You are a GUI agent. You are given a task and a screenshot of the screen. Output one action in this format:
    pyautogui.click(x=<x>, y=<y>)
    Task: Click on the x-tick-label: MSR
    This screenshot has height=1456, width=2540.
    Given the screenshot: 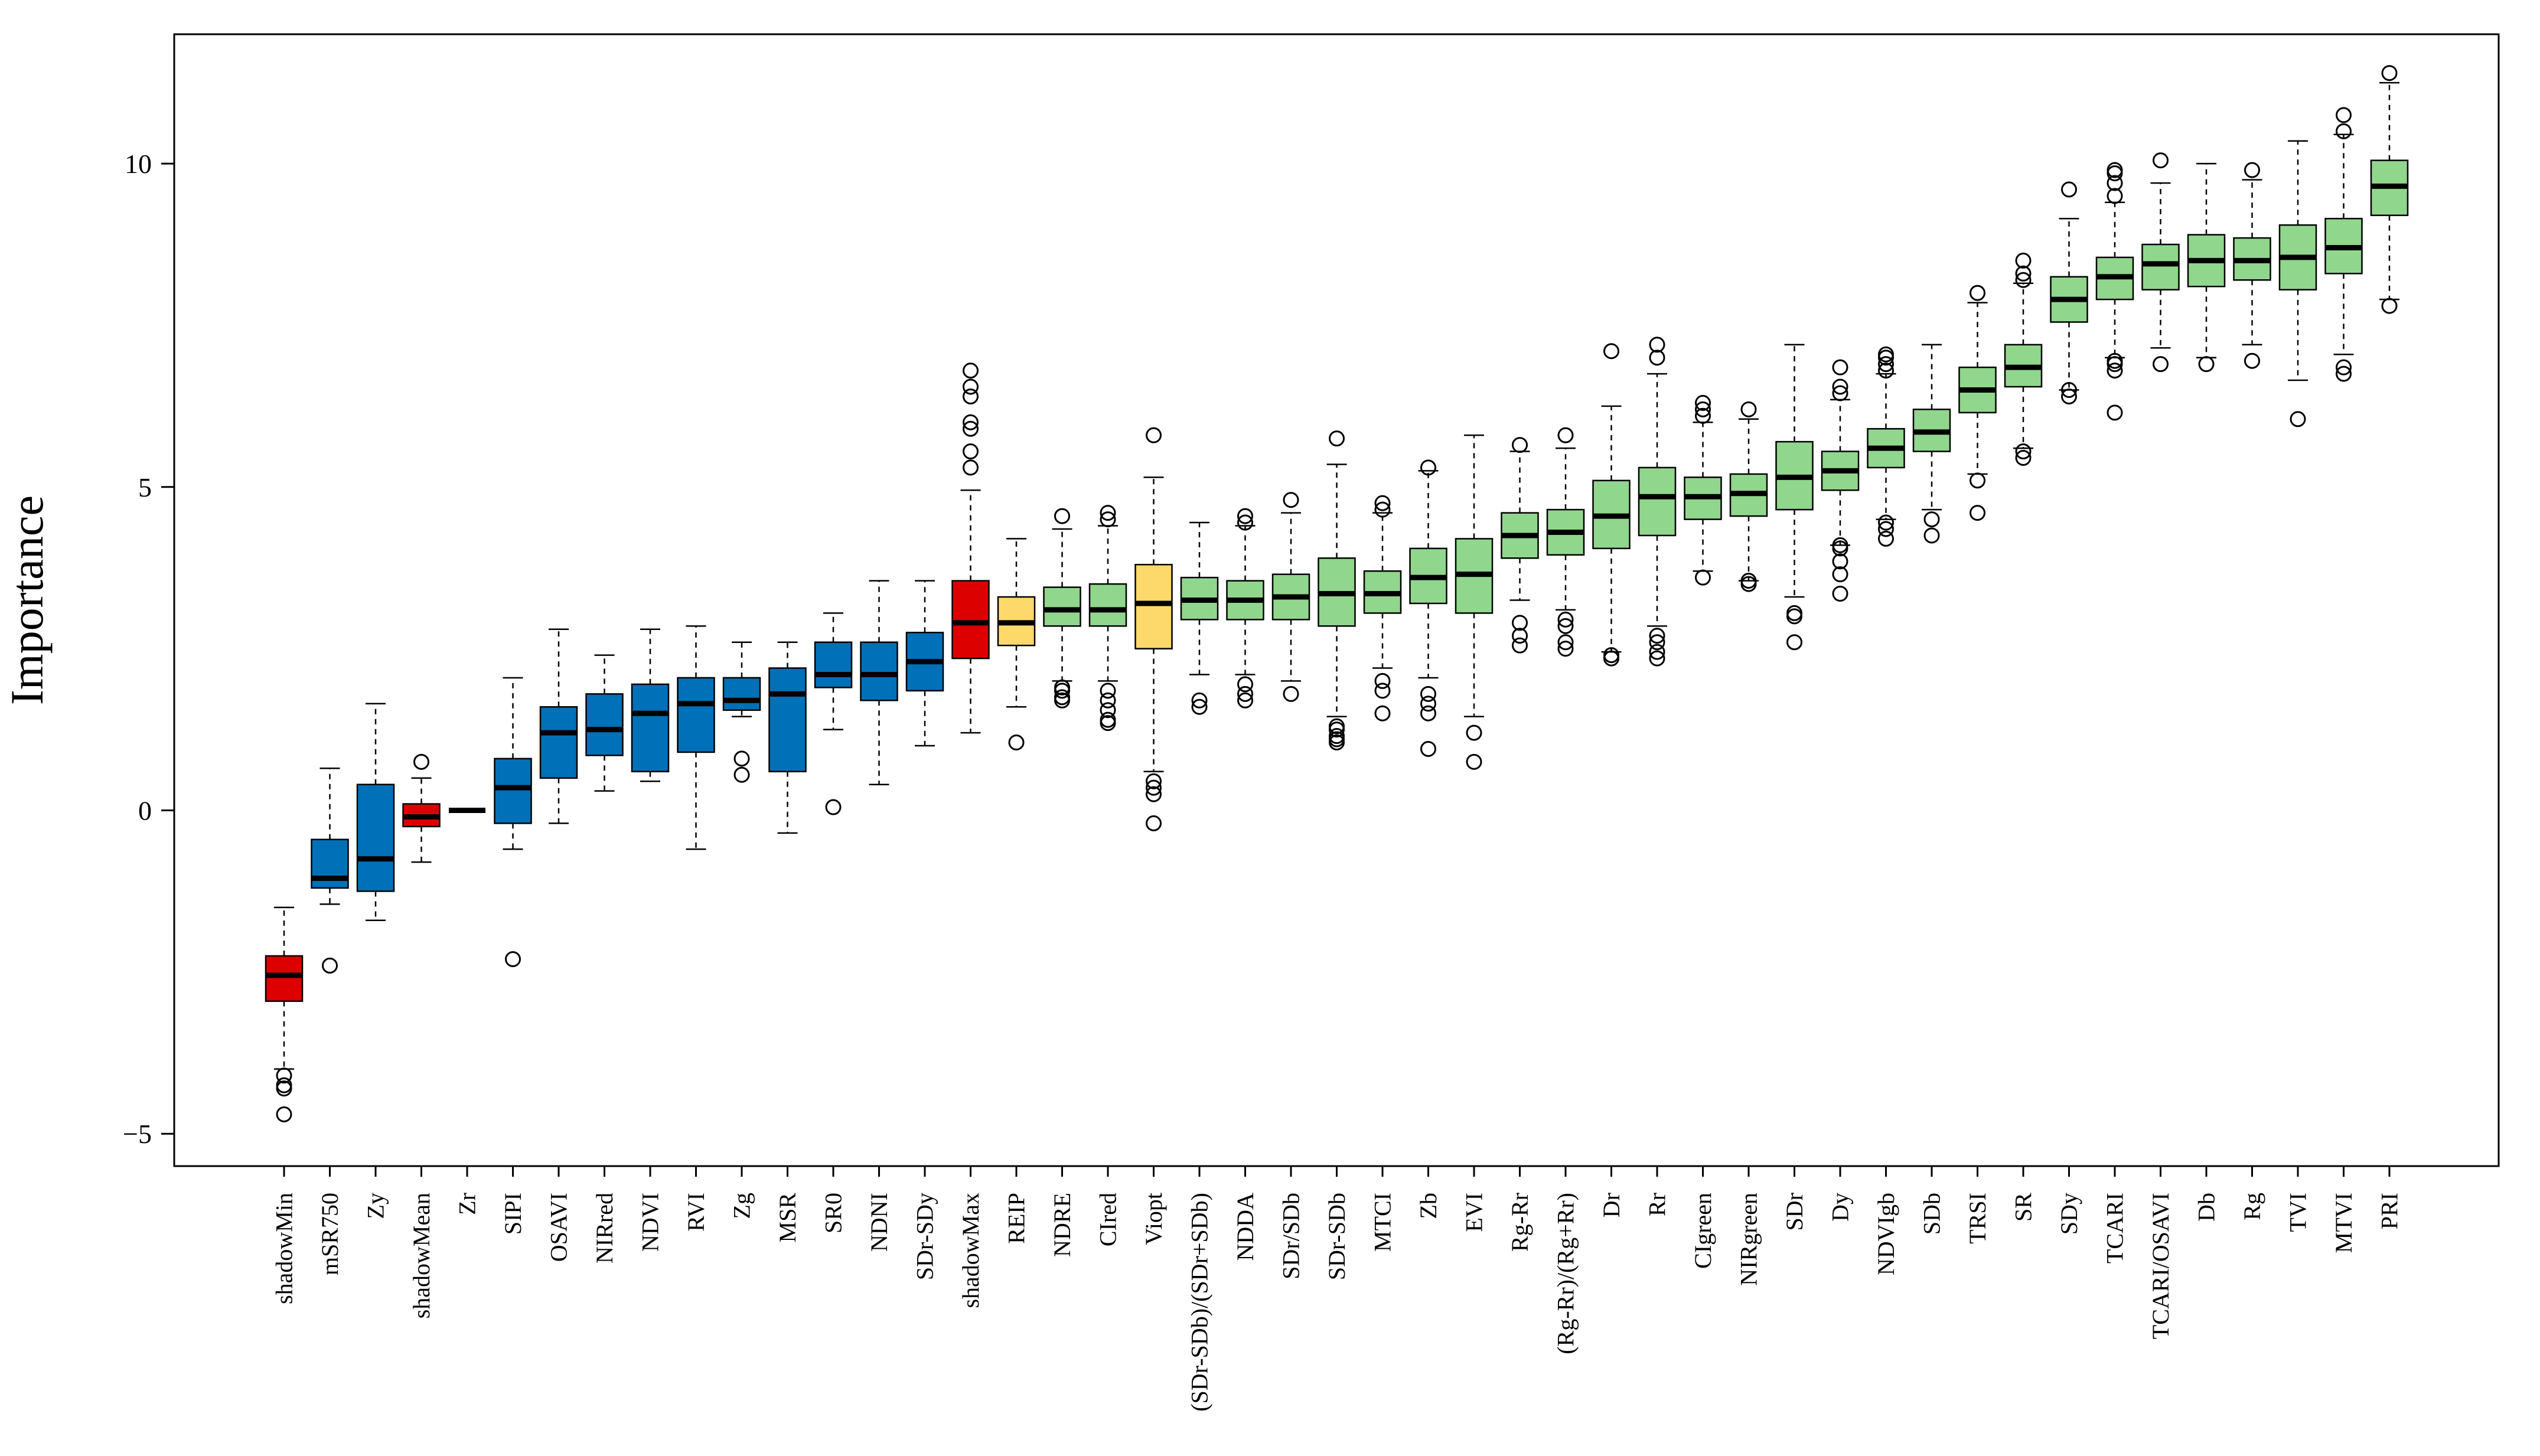 What is the action you would take?
    pyautogui.click(x=788, y=1218)
    